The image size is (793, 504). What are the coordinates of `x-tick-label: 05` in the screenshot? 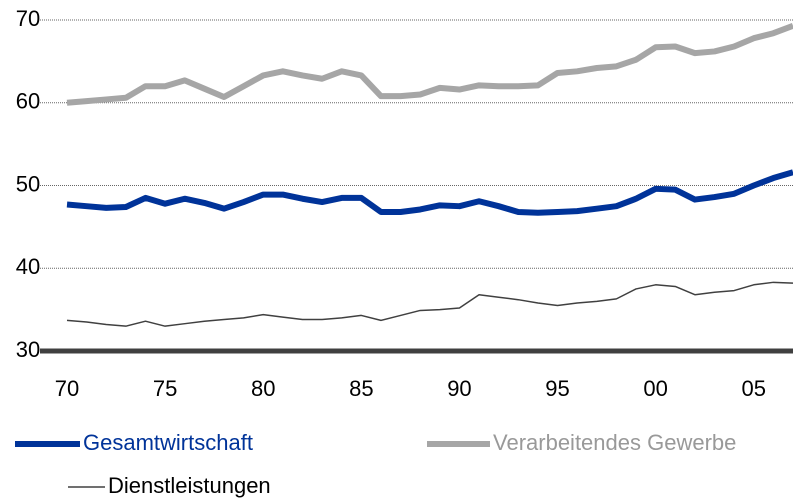 It's located at (754, 388).